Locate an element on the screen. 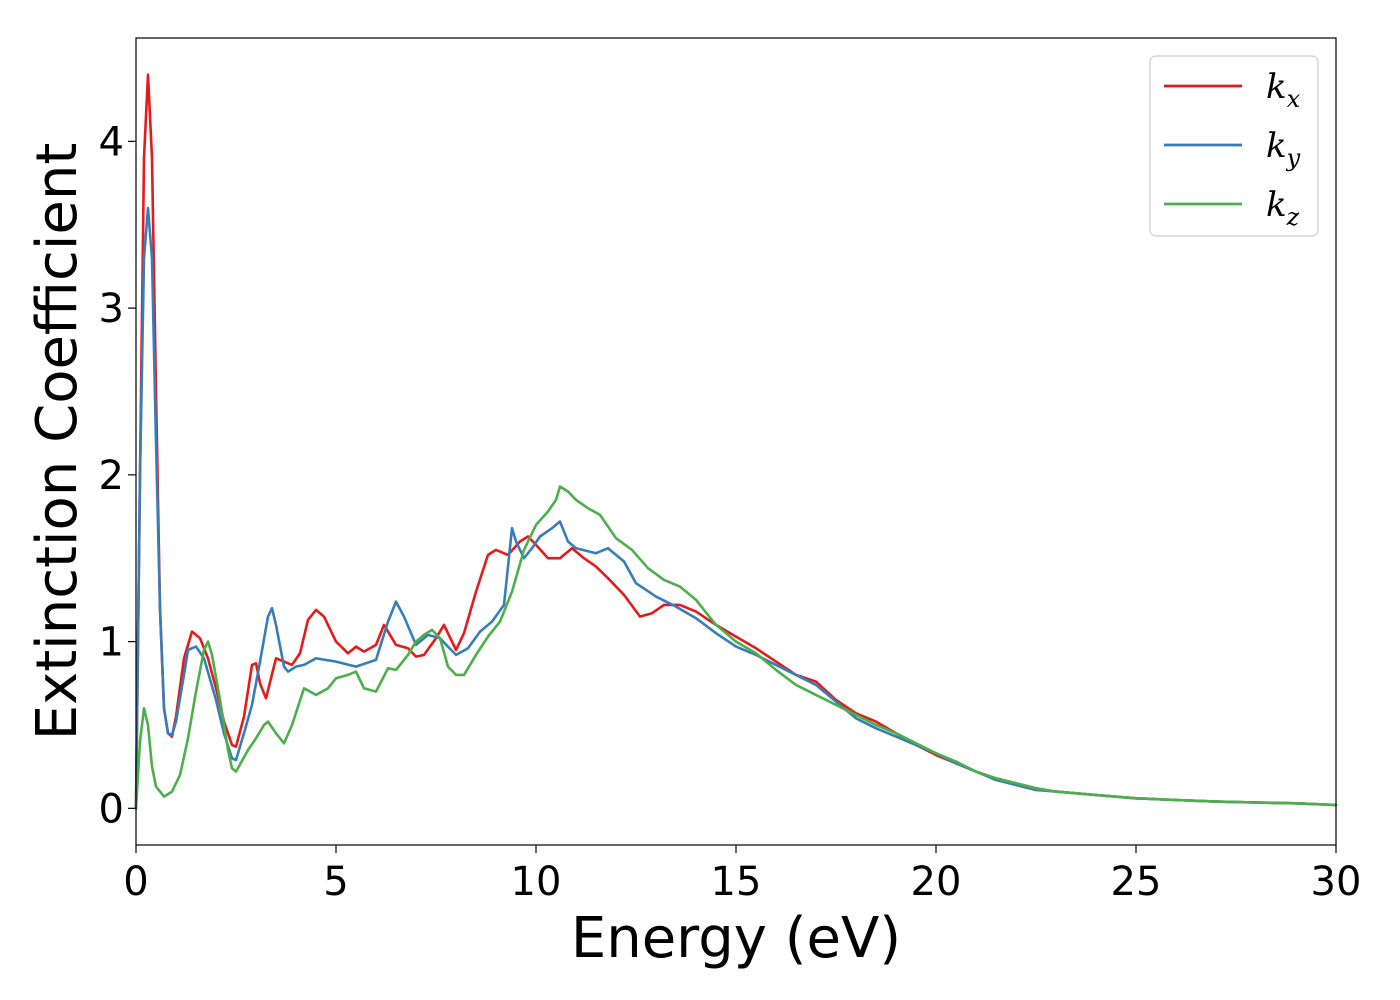  x-tick-label: 20 is located at coordinates (936, 882).